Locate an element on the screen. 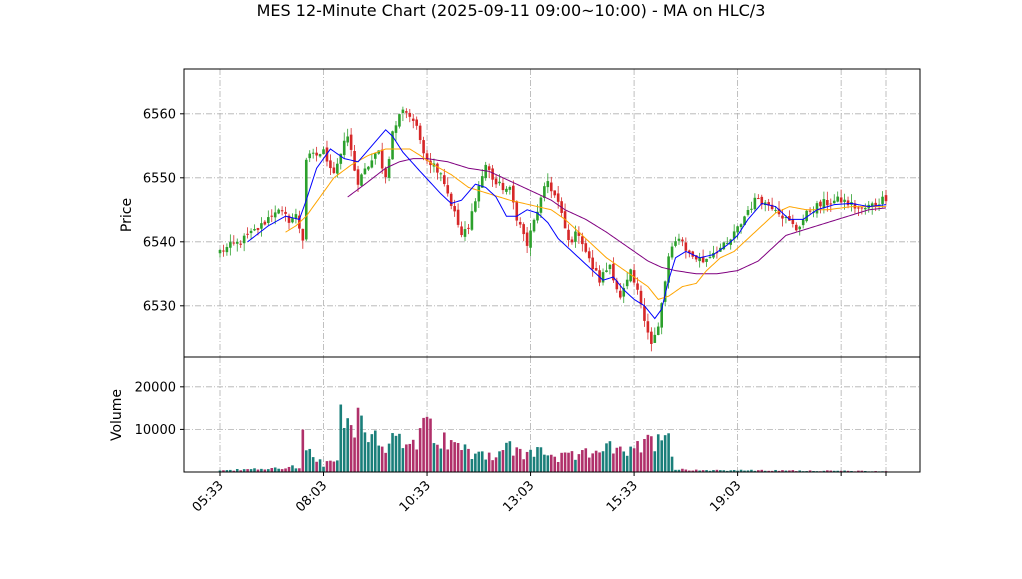  x-tick-label: 05:33 is located at coordinates (208, 496).